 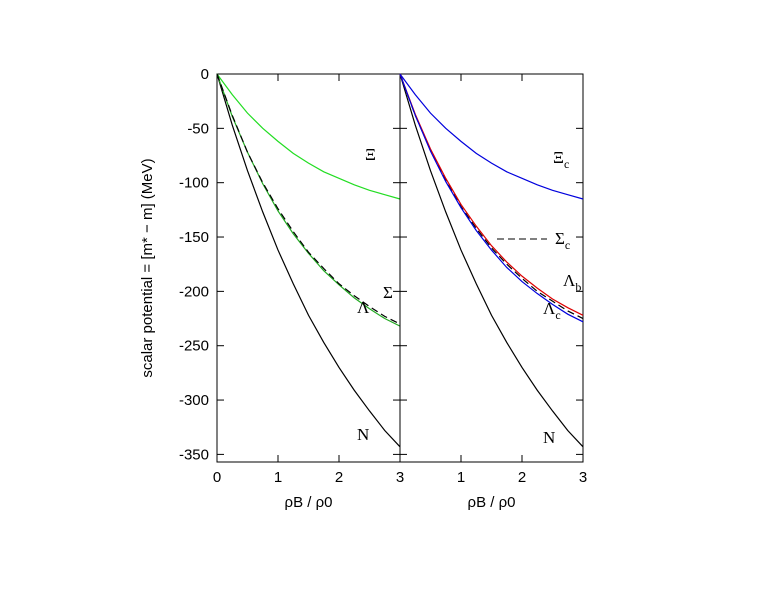 I want to click on series-label: Λ, so click(x=363, y=307).